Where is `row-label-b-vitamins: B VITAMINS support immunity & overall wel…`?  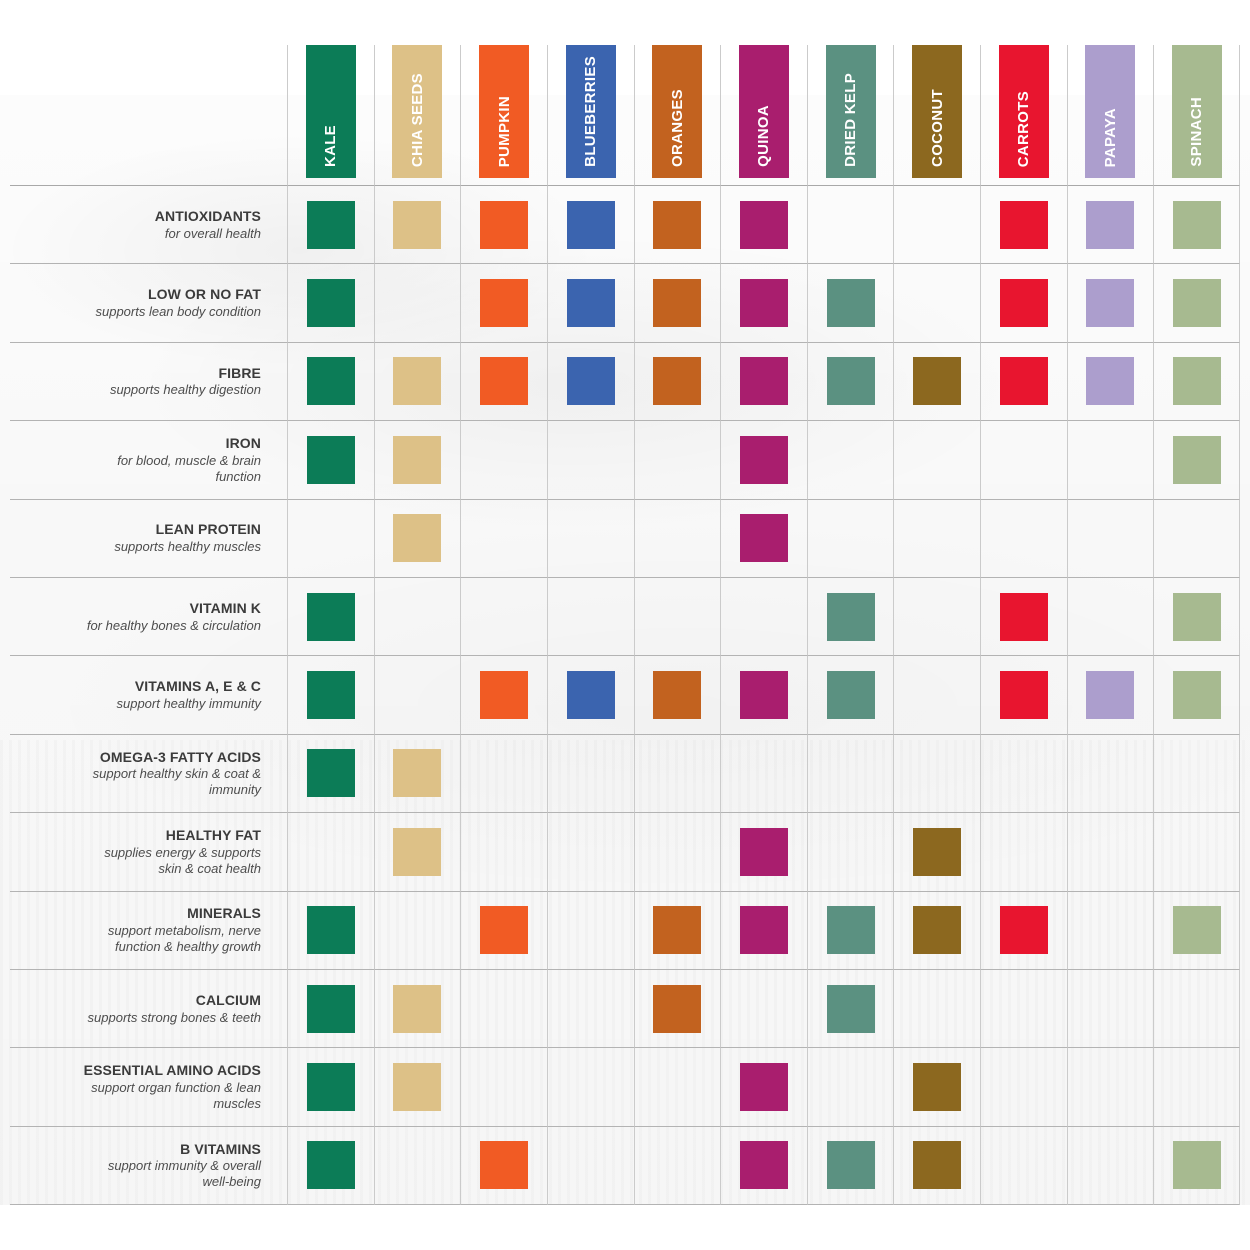 row-label-b-vitamins: B VITAMINS support immunity & overall wel… is located at coordinates (148, 1166).